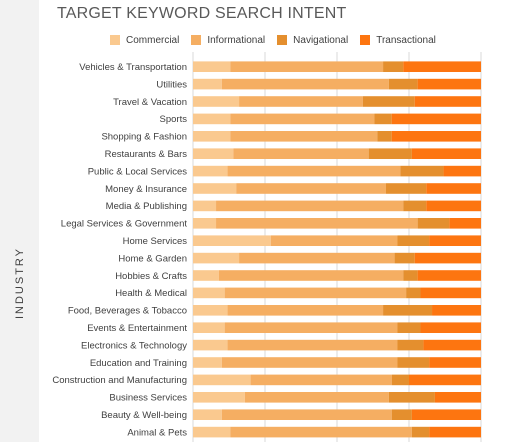 The height and width of the screenshot is (442, 531). What do you see at coordinates (148, 398) in the screenshot?
I see `category-label: Business Services` at bounding box center [148, 398].